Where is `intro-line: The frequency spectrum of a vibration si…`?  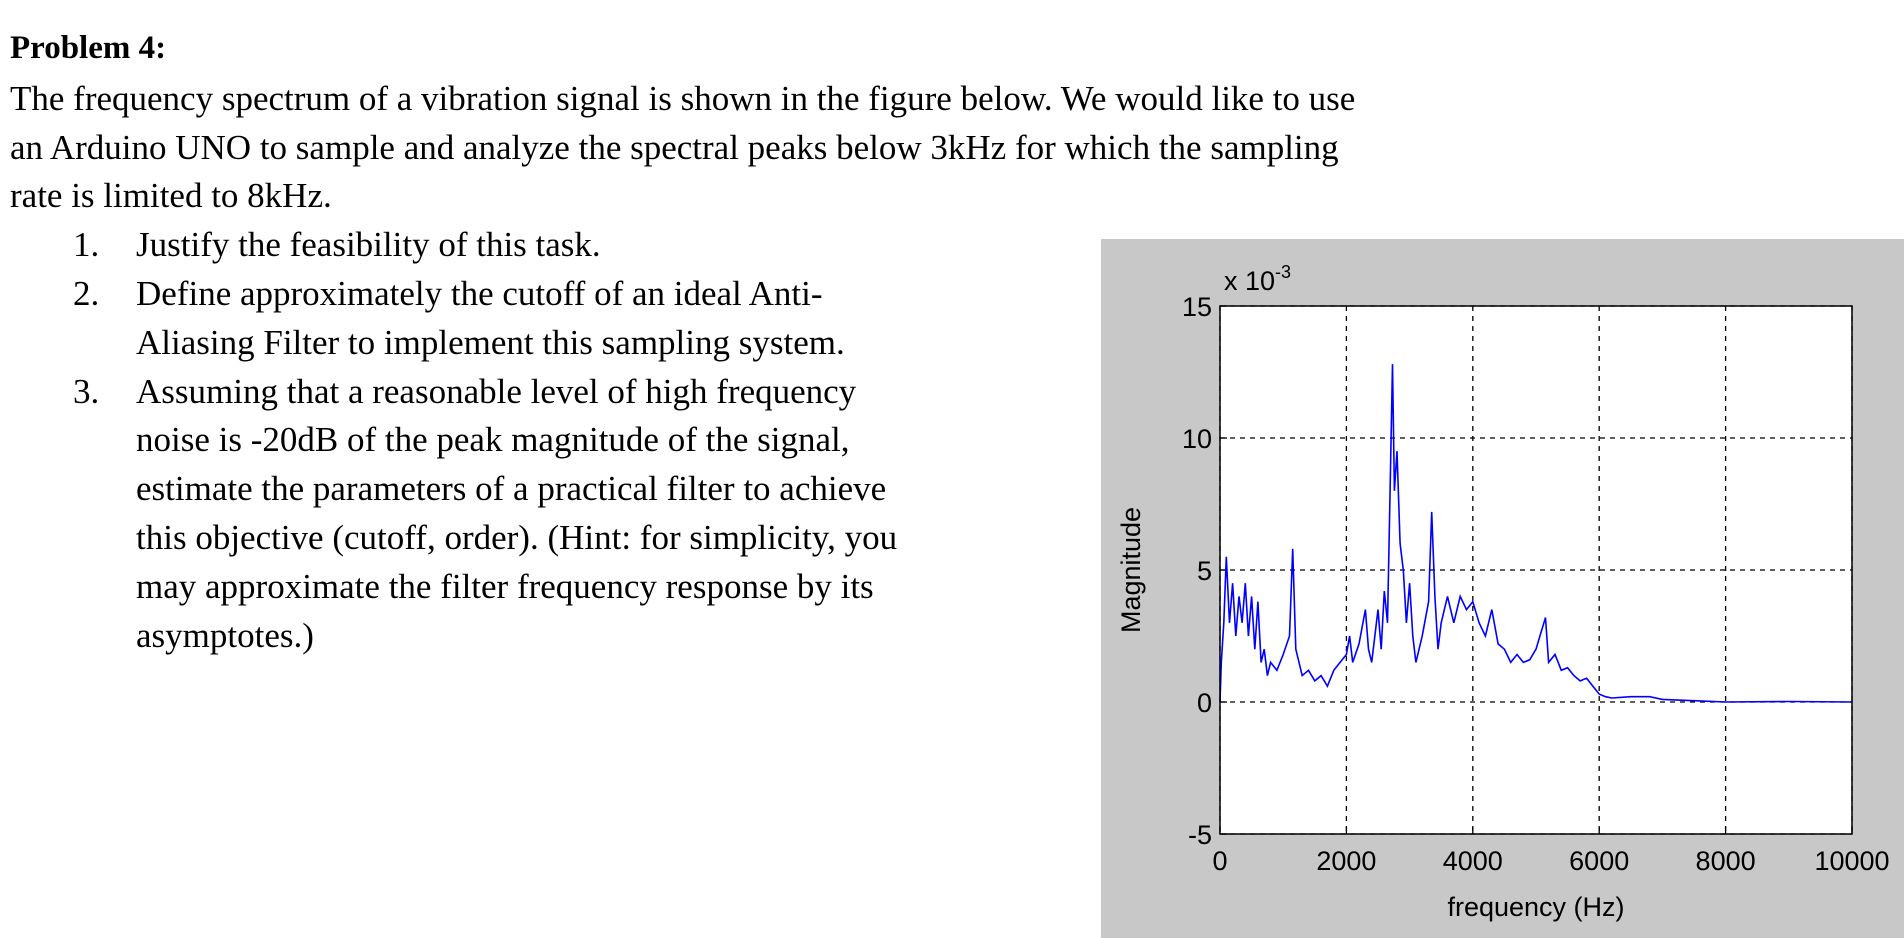 intro-line: The frequency spectrum of a vibration si… is located at coordinates (683, 98).